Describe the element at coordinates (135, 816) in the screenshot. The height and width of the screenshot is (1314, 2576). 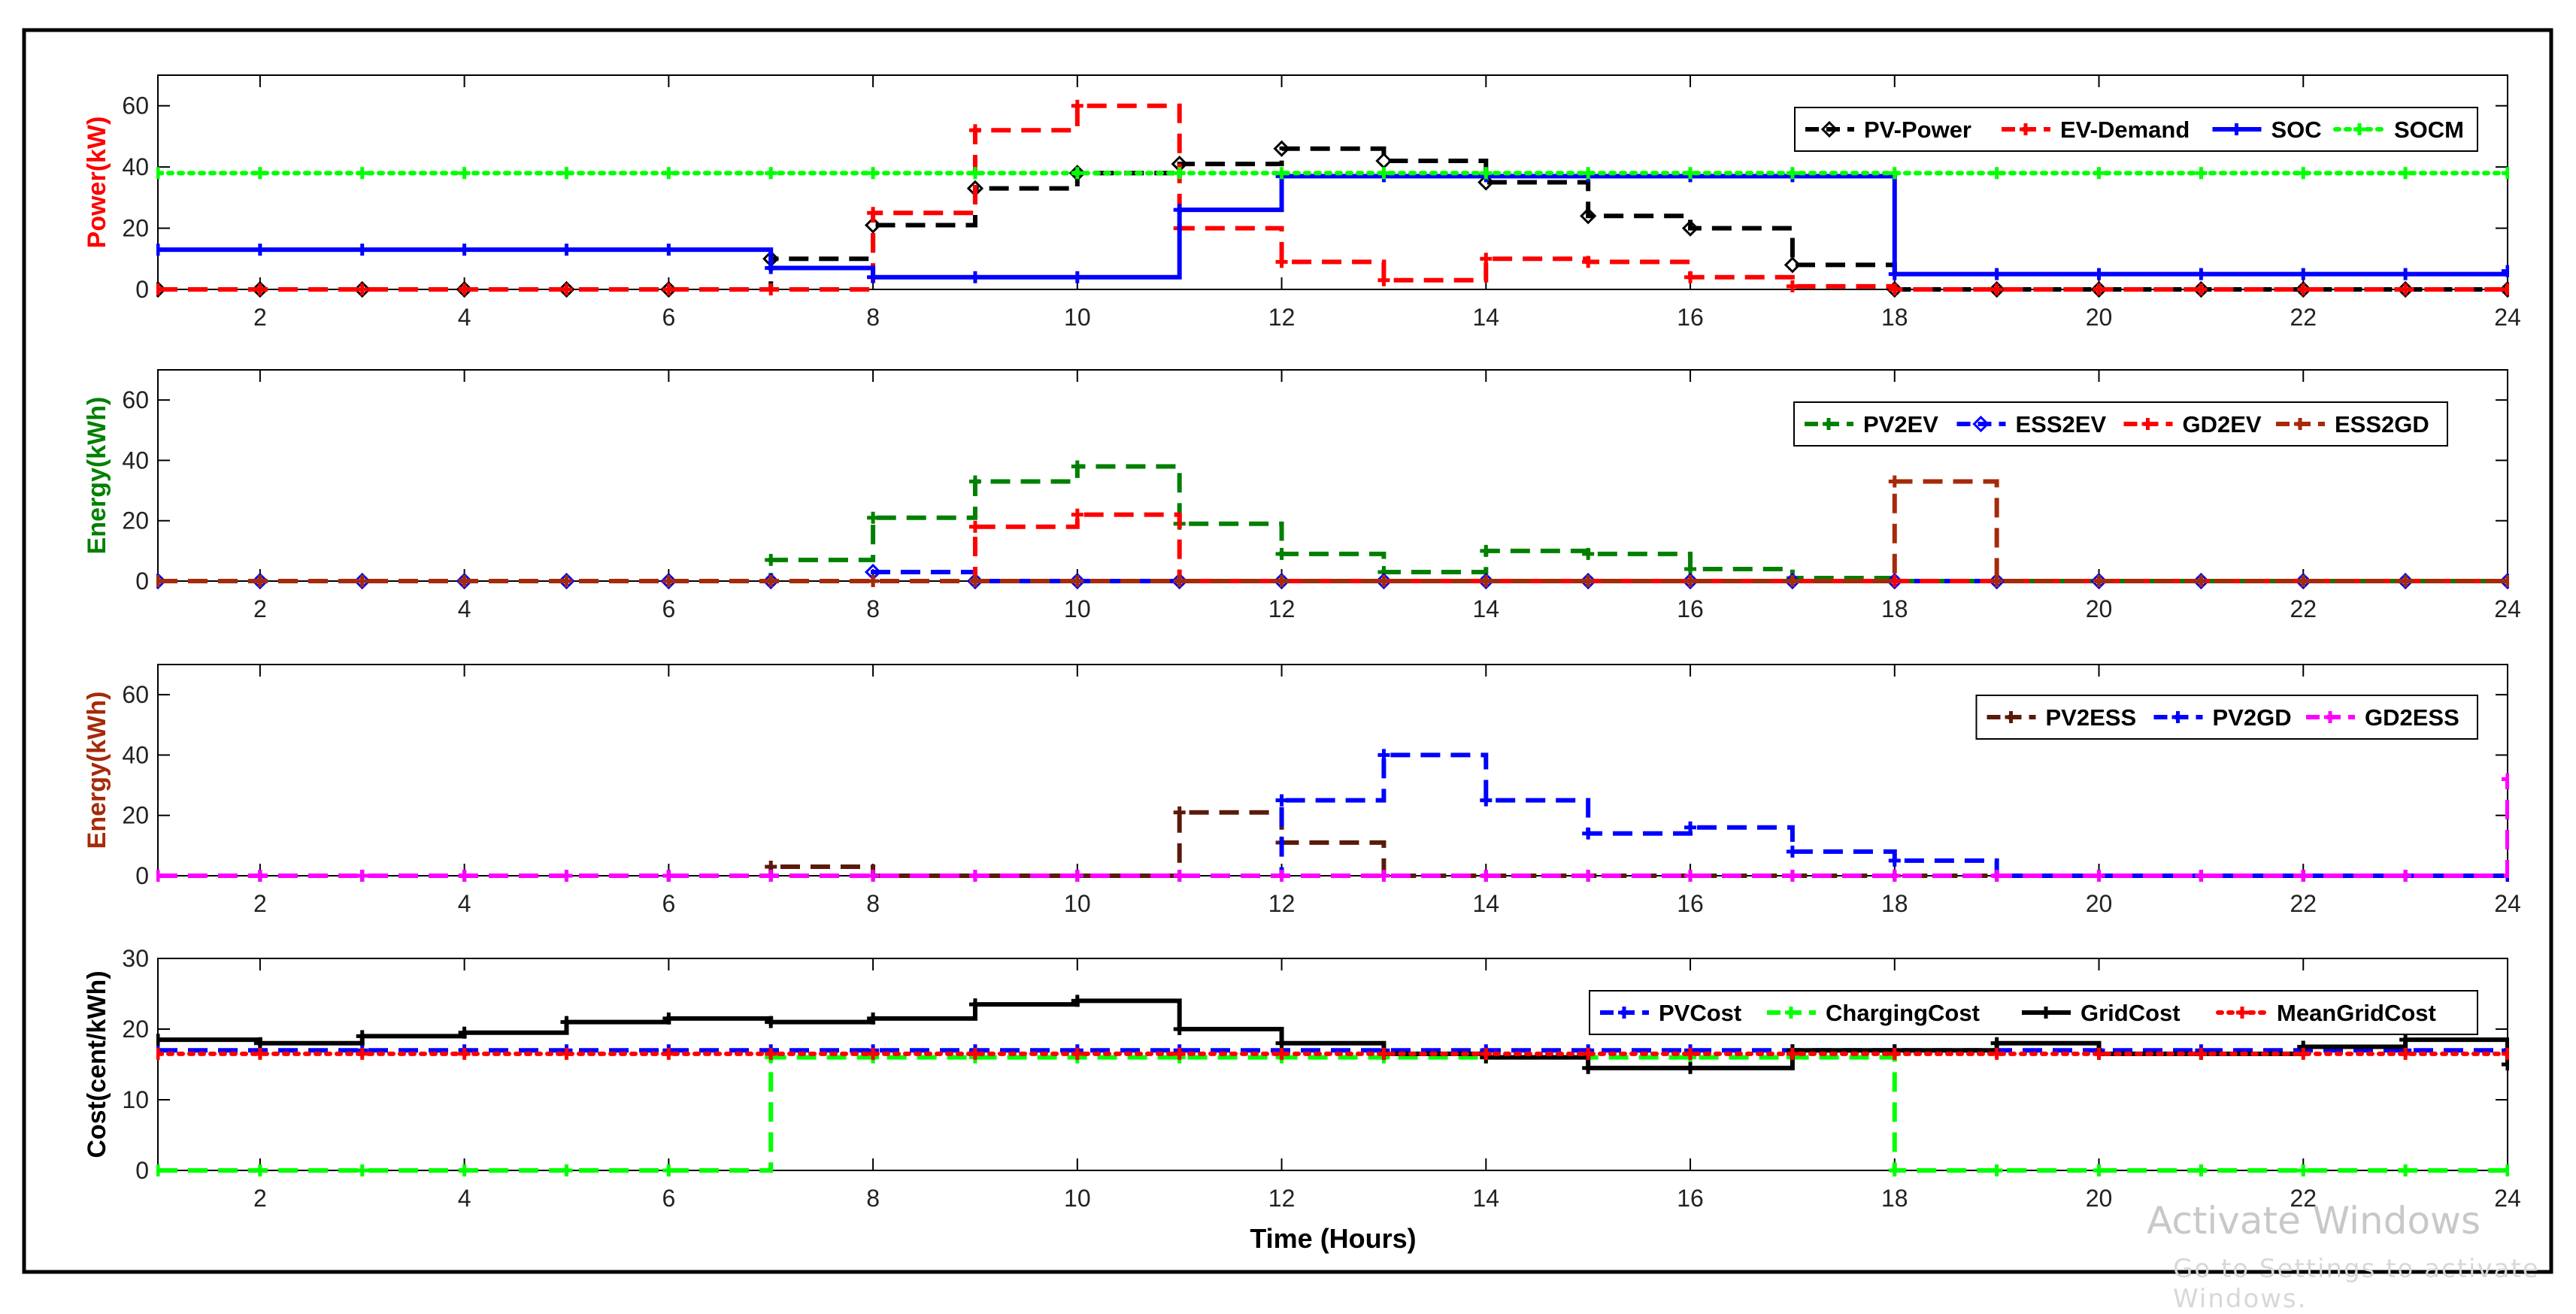
I see `y-tick-label: 20` at that location.